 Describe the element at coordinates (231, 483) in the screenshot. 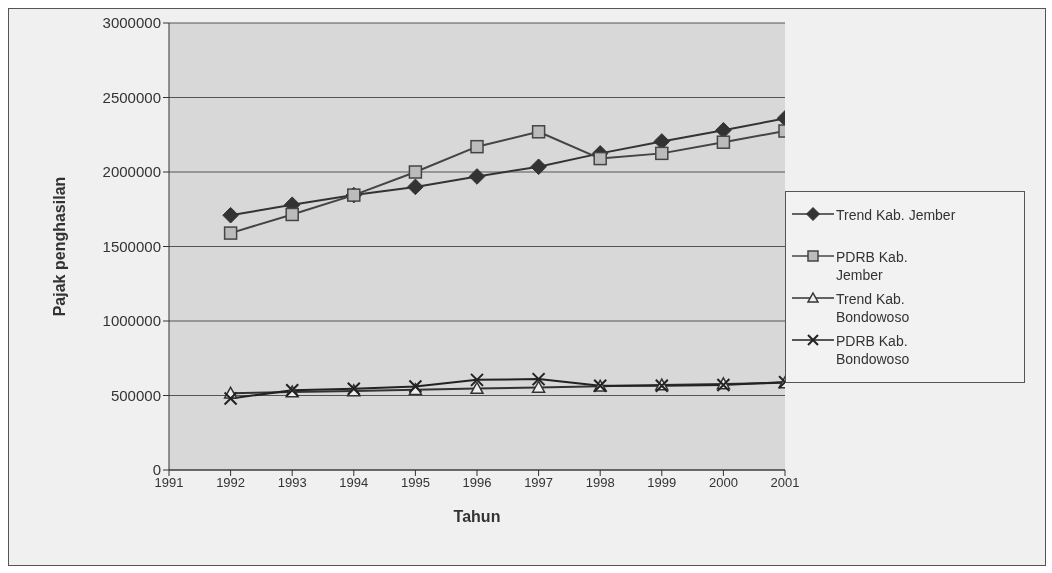

I see `x-tick-label: 1992` at that location.